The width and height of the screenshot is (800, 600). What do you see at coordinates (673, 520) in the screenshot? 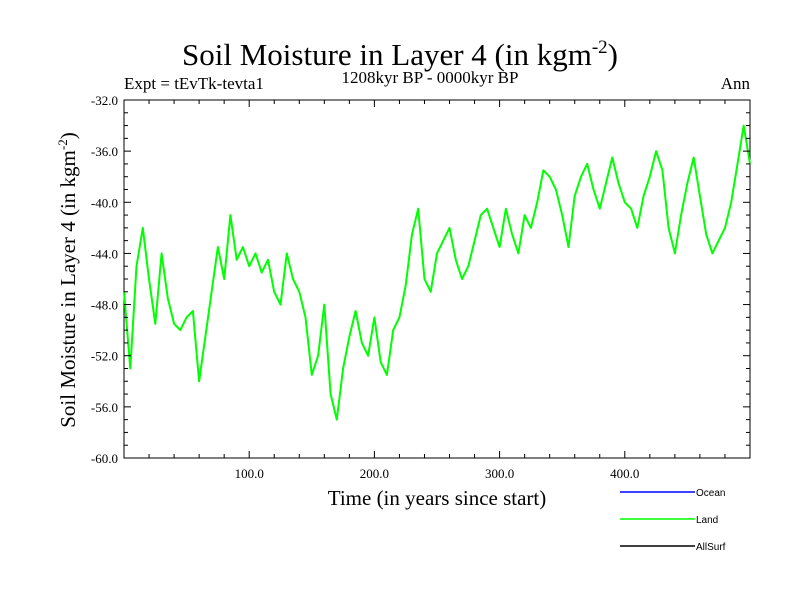
I see `legend: Ocean Land AllSurf` at bounding box center [673, 520].